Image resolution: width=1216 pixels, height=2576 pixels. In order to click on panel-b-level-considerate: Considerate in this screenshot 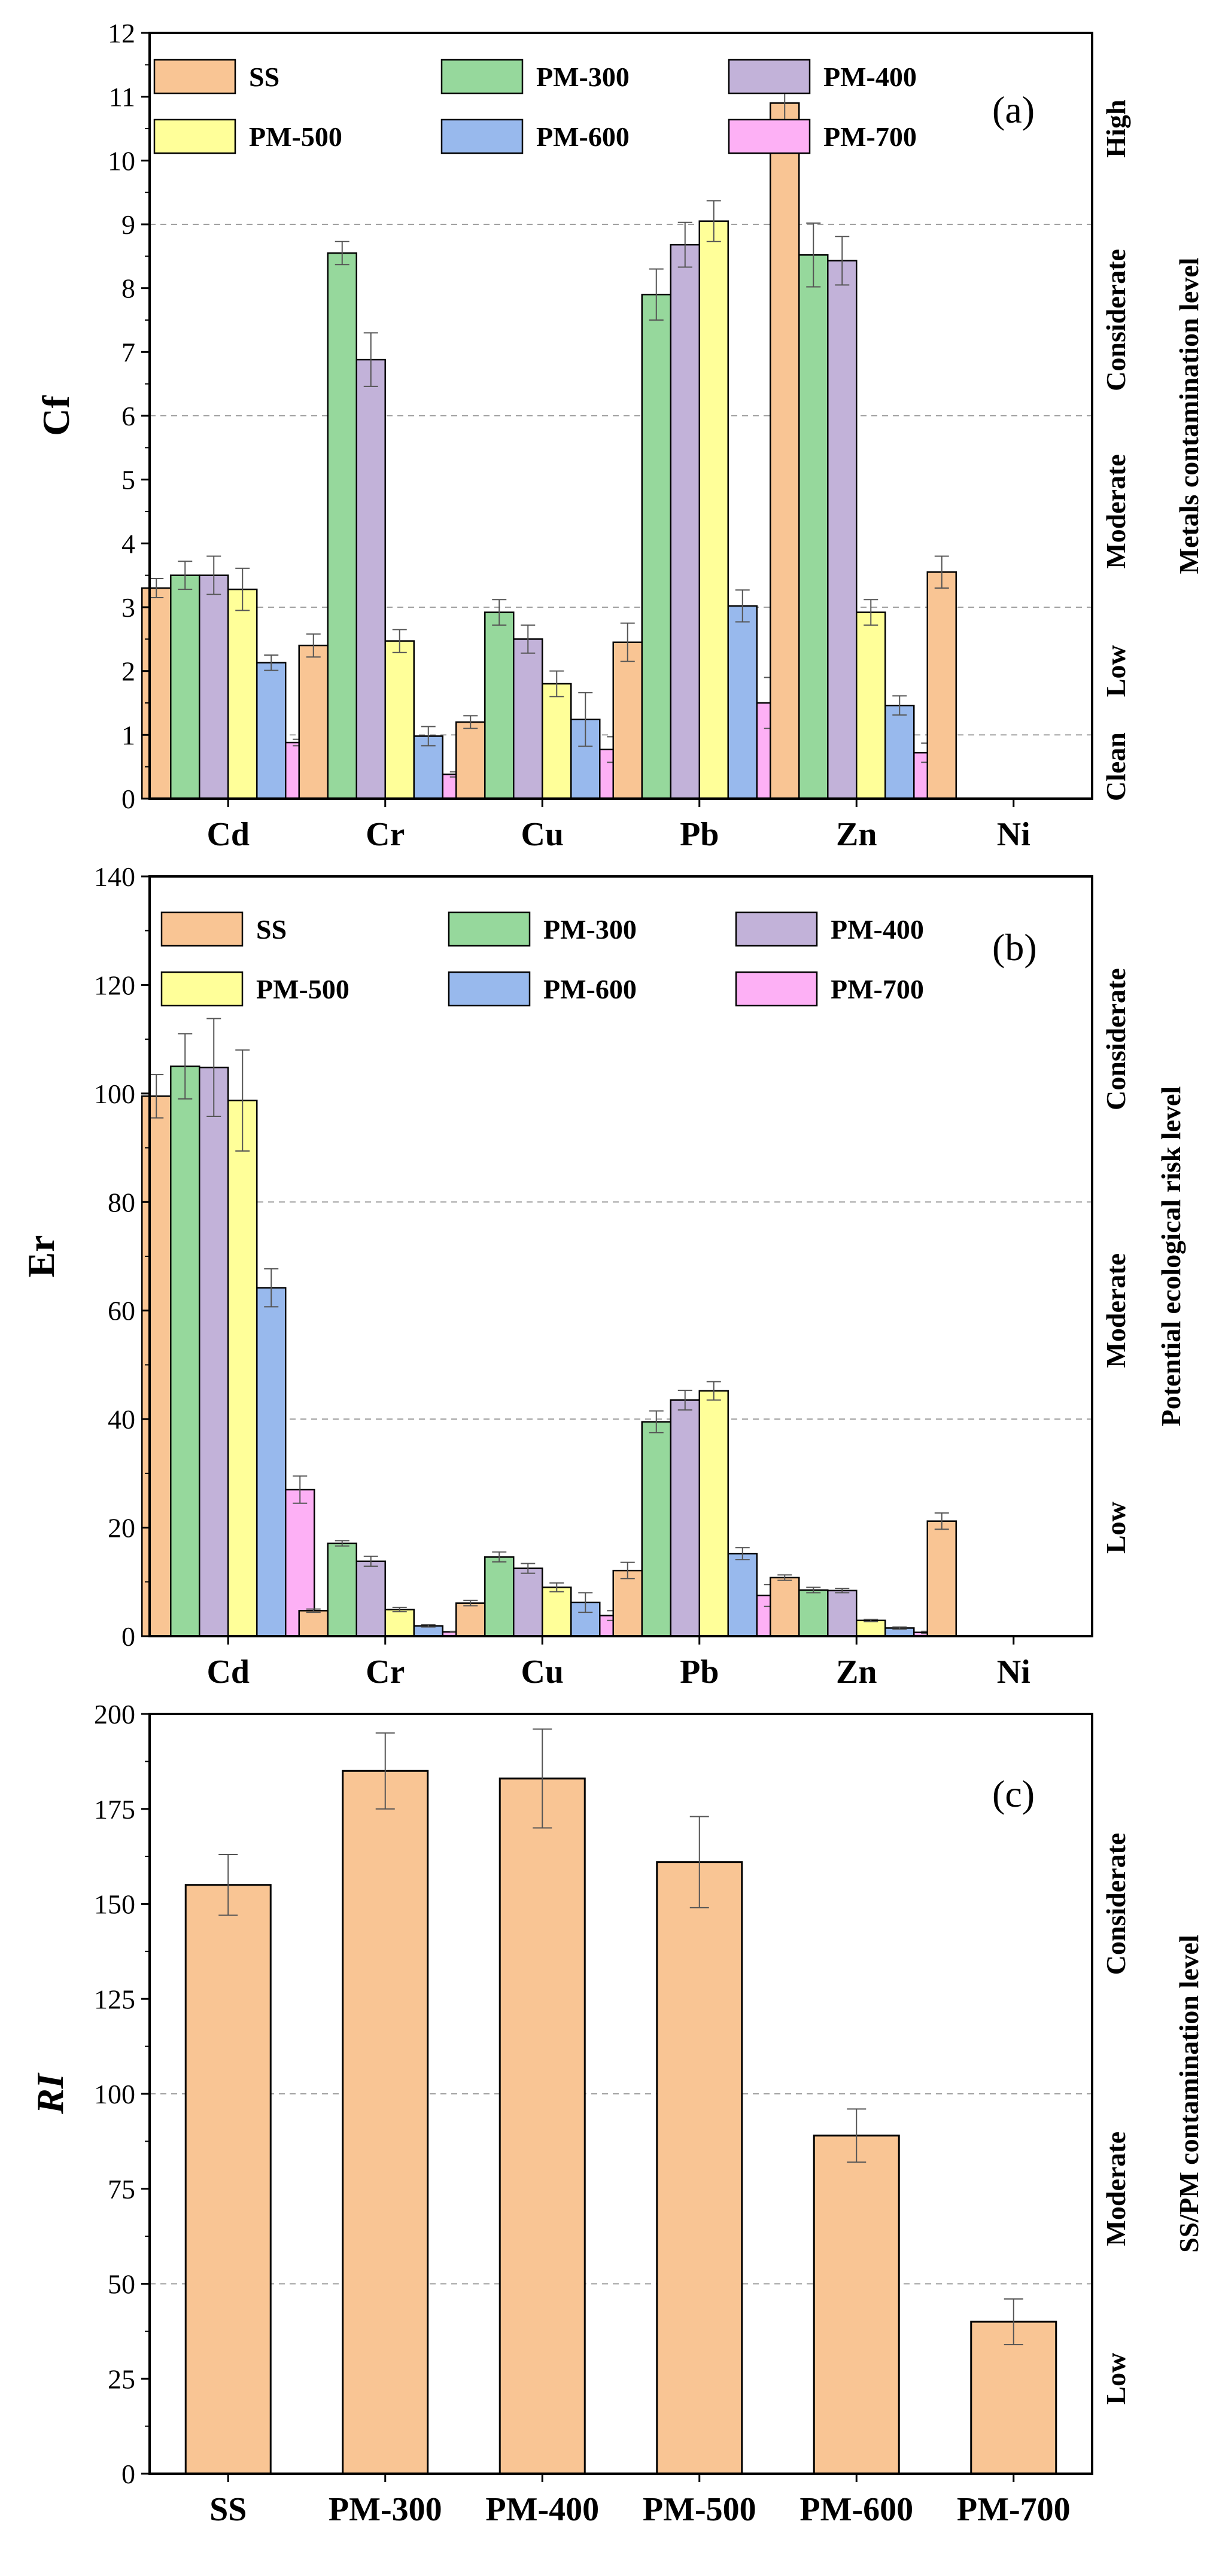, I will do `click(1116, 1039)`.